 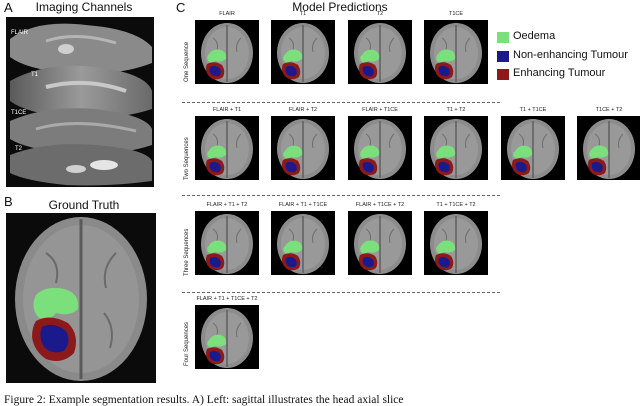 What do you see at coordinates (81, 131) in the screenshot?
I see `t1ce-slice` at bounding box center [81, 131].